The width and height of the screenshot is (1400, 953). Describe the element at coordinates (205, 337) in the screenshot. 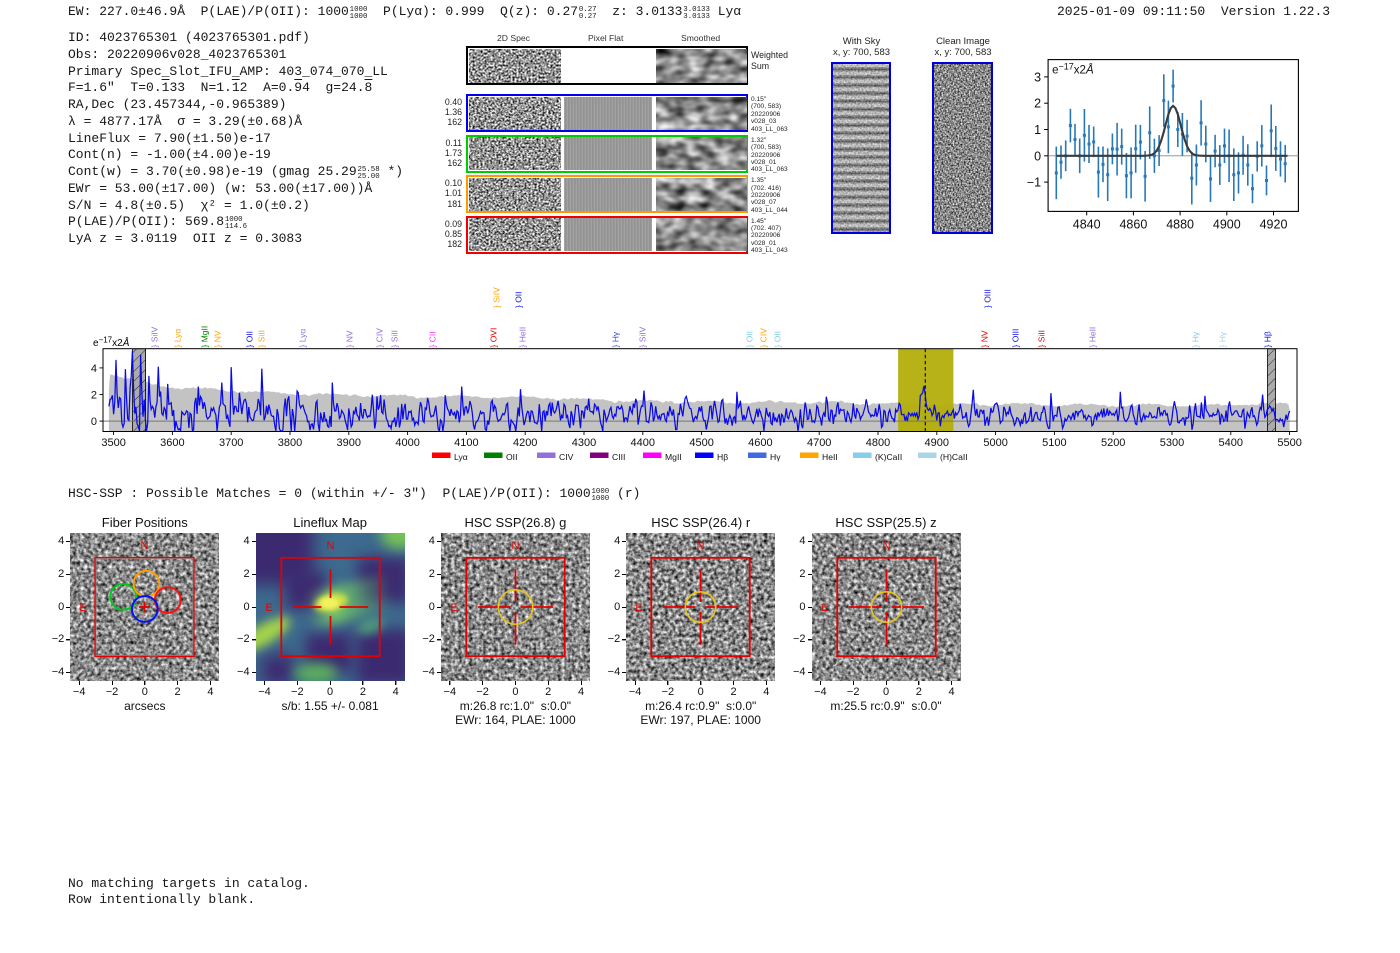

I see `svg-text: } MgII` at that location.